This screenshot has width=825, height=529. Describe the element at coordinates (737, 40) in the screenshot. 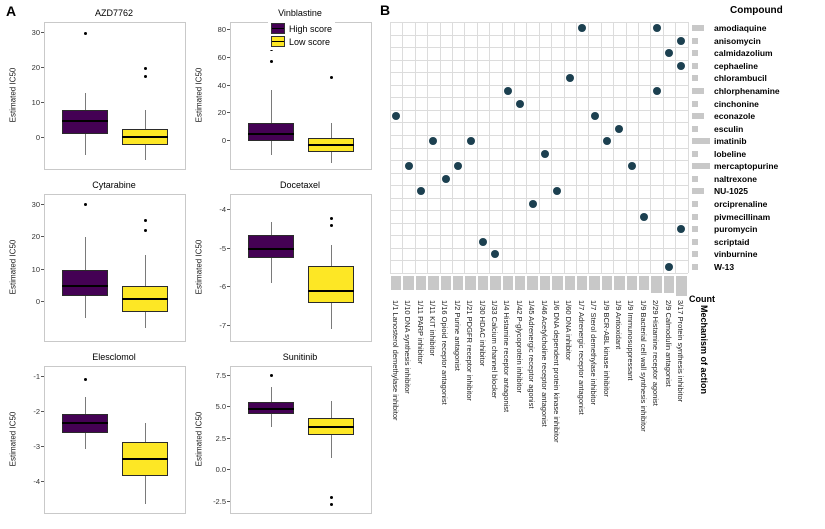

I see `compound-label: anisomycin` at that location.